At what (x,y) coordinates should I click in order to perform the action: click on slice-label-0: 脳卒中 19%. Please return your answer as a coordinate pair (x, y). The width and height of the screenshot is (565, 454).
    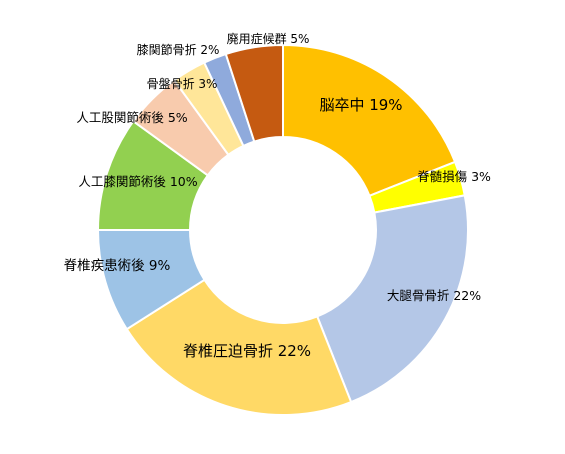
    Looking at the image, I should click on (360, 105).